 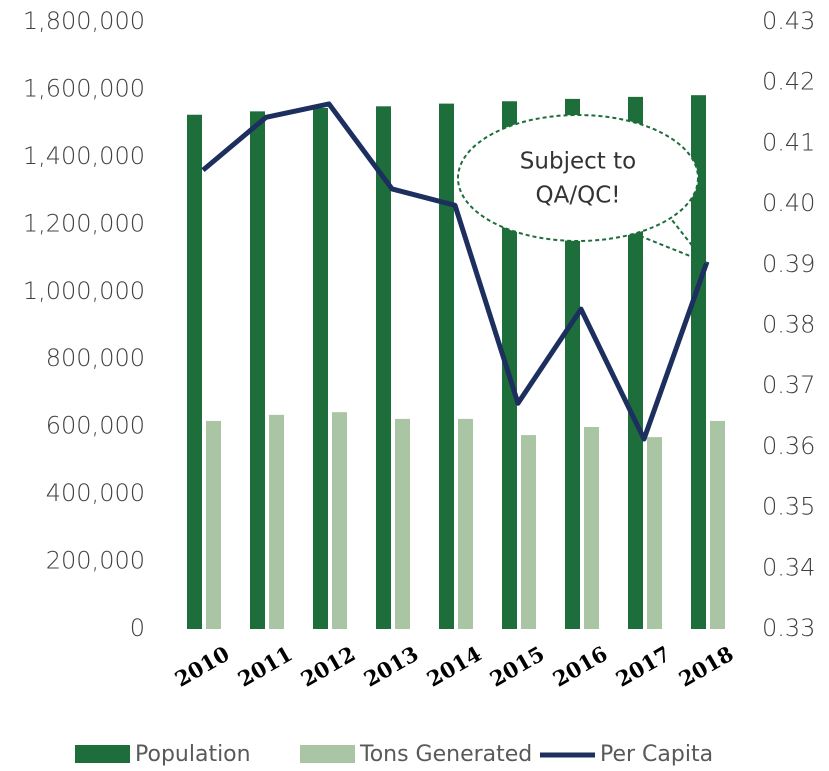 I want to click on y-tick-label: 1,200,000, so click(x=84, y=223).